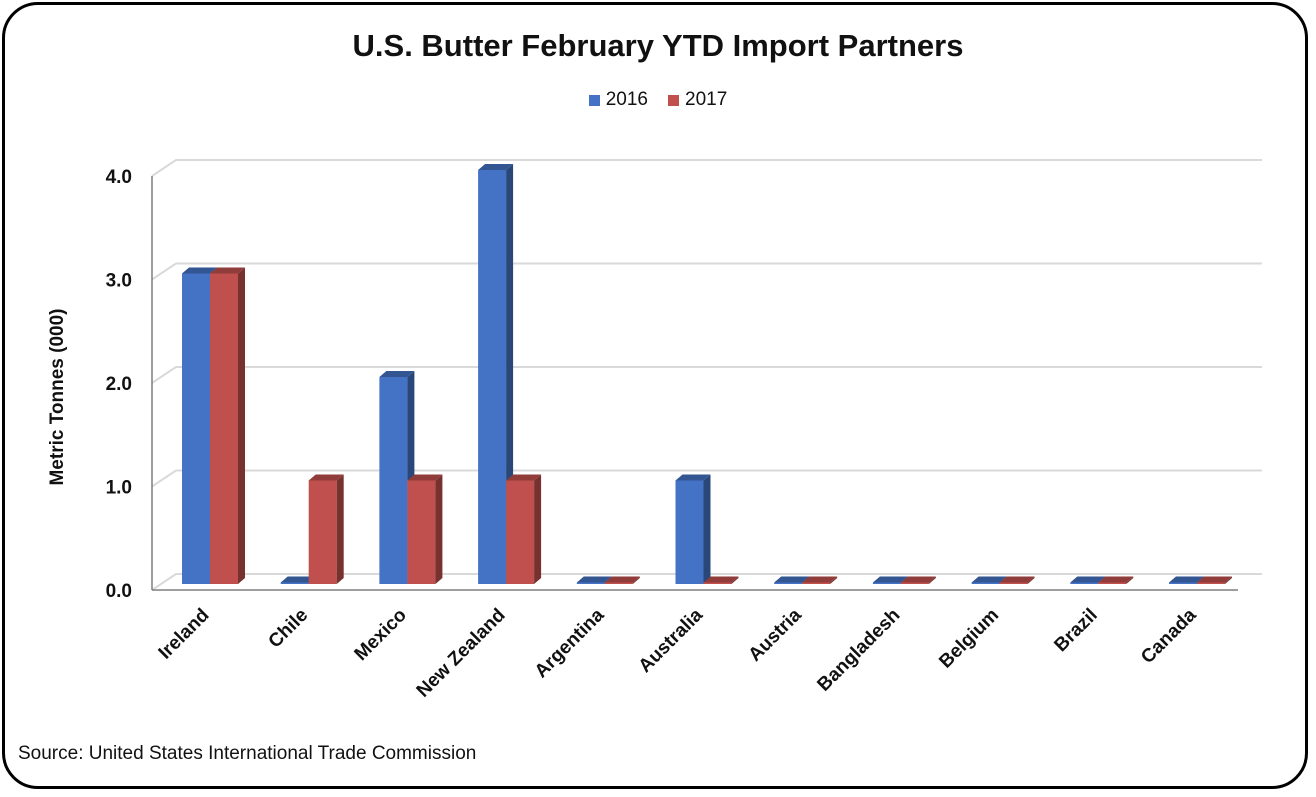 The width and height of the screenshot is (1316, 797). I want to click on x-tick-label: Mexico, so click(381, 635).